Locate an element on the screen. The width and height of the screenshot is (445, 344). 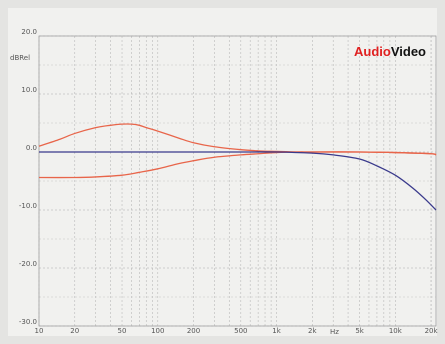
logo-video-text: Video is located at coordinates (408, 51).